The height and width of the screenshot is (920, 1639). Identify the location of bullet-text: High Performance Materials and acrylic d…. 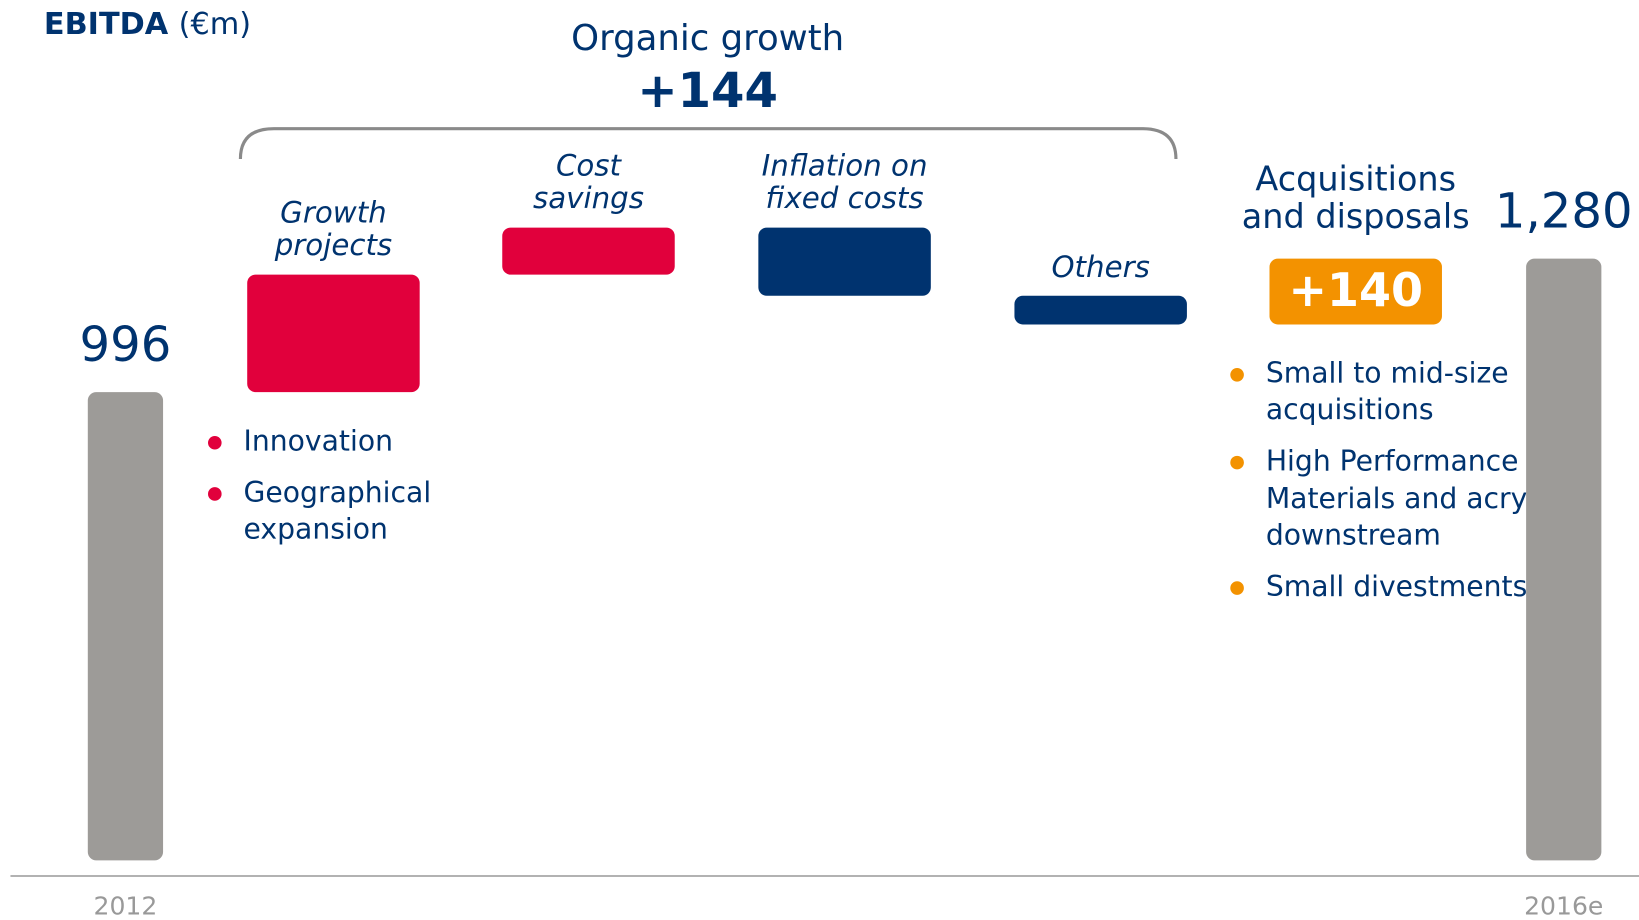
(1412, 498).